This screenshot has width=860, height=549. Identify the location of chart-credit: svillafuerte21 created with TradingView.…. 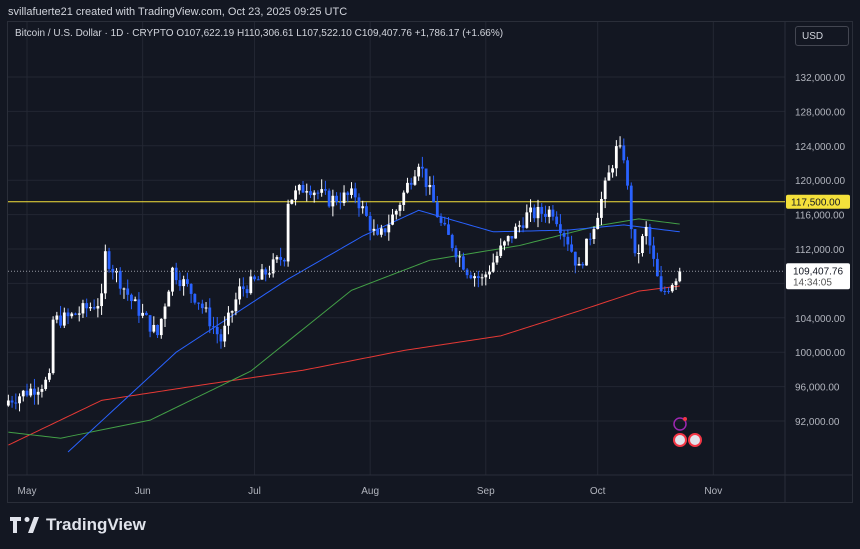
(178, 12).